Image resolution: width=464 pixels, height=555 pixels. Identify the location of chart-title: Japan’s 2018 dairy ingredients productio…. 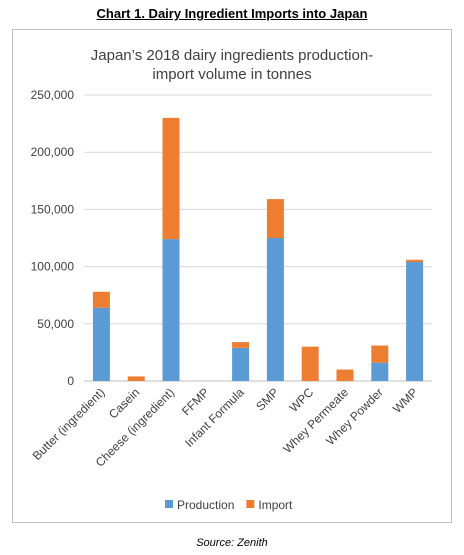
(232, 65).